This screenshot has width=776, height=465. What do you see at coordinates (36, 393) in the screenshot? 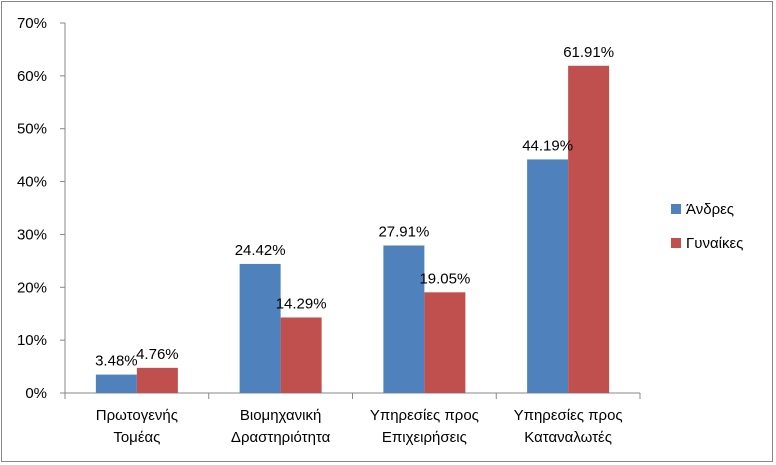
I see `y-tick-label: 0%` at bounding box center [36, 393].